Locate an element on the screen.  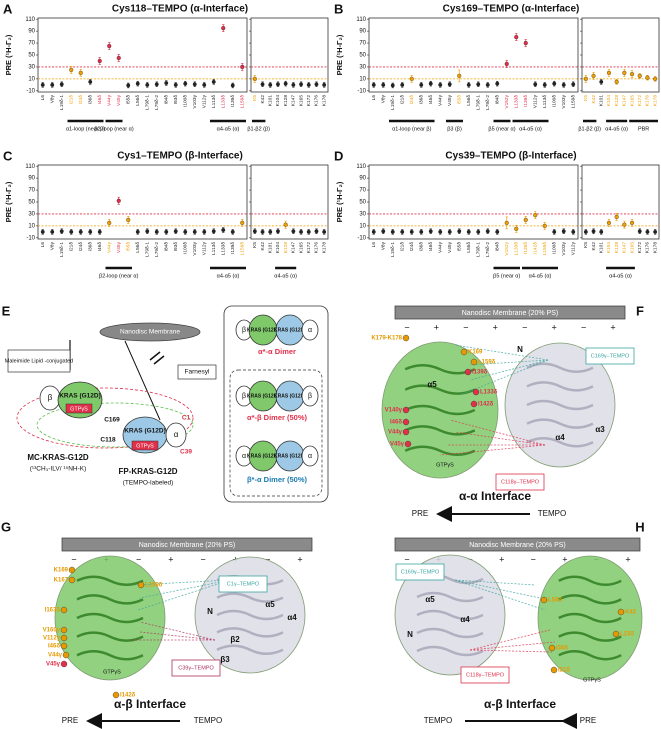
x-tick-label: K147 is located at coordinates (625, 248).